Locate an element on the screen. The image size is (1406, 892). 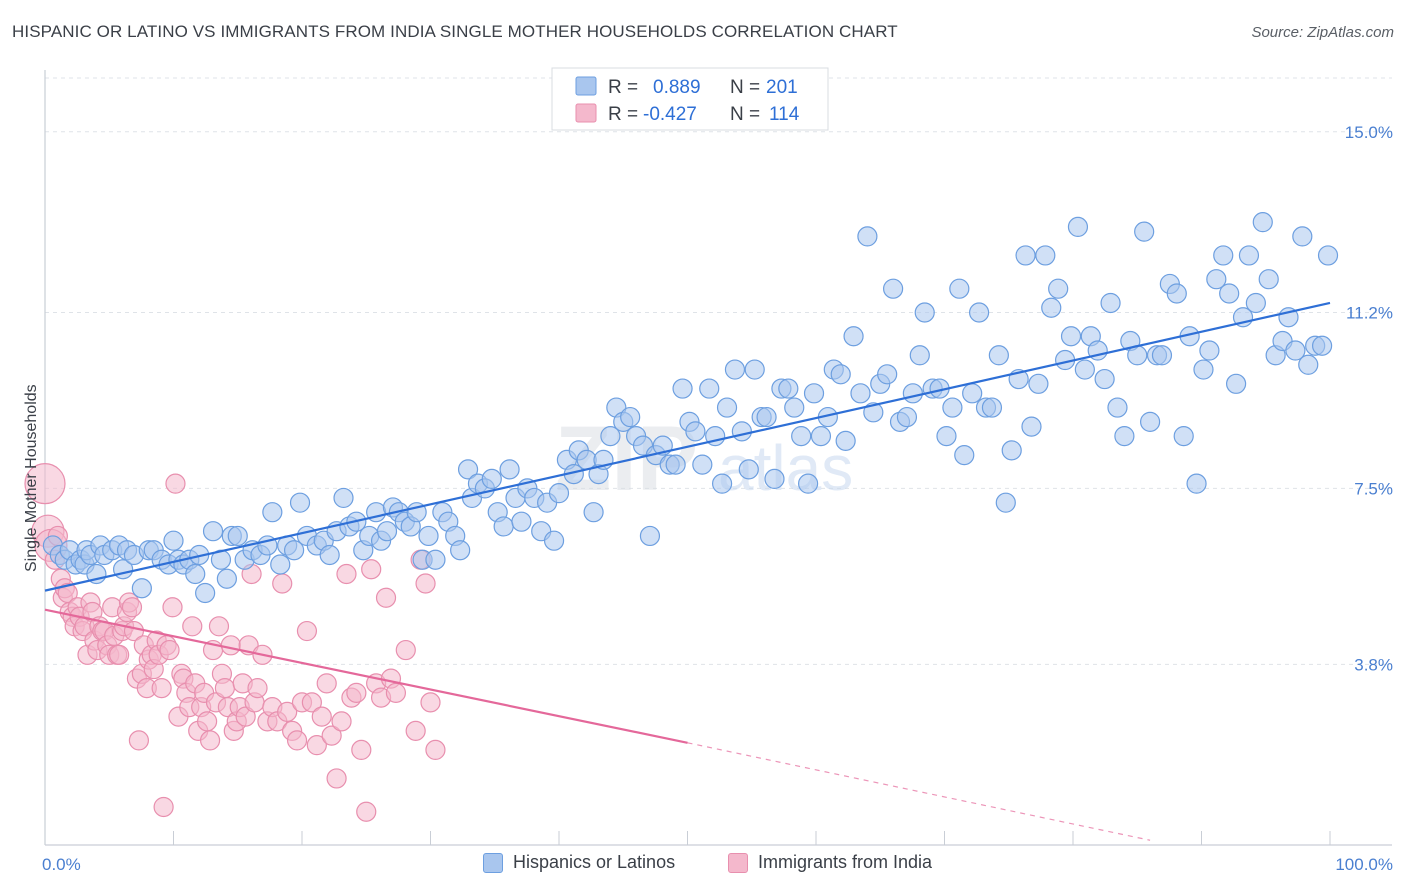
legend-n-label: N = is located at coordinates (745, 114).